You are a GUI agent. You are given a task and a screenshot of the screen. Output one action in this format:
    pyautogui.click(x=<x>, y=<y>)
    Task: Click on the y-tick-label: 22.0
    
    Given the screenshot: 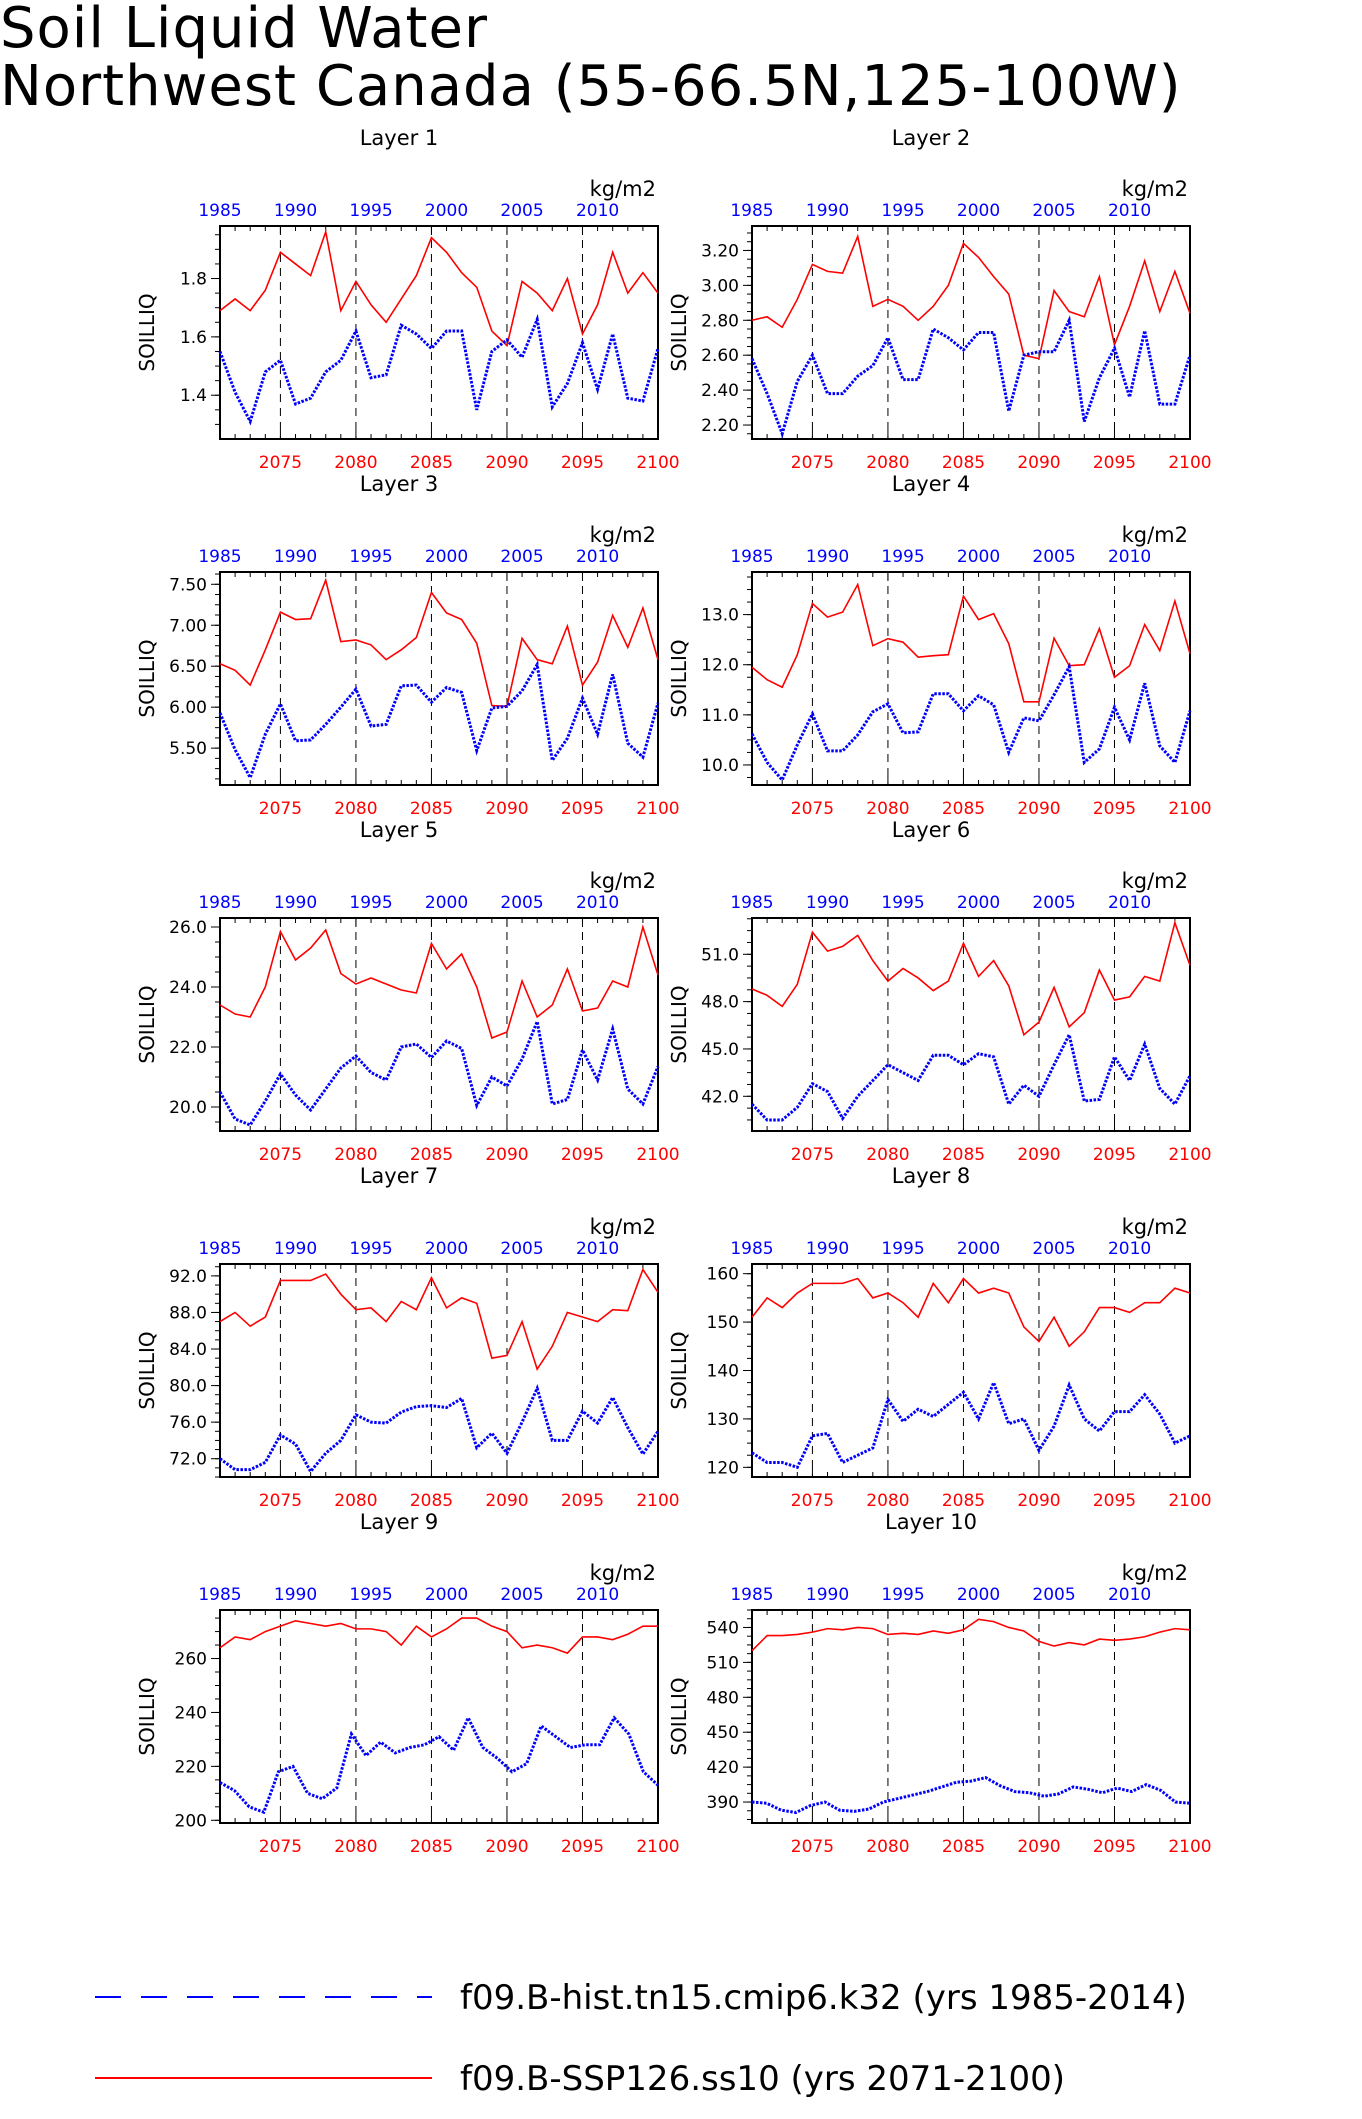 What is the action you would take?
    pyautogui.click(x=188, y=1048)
    